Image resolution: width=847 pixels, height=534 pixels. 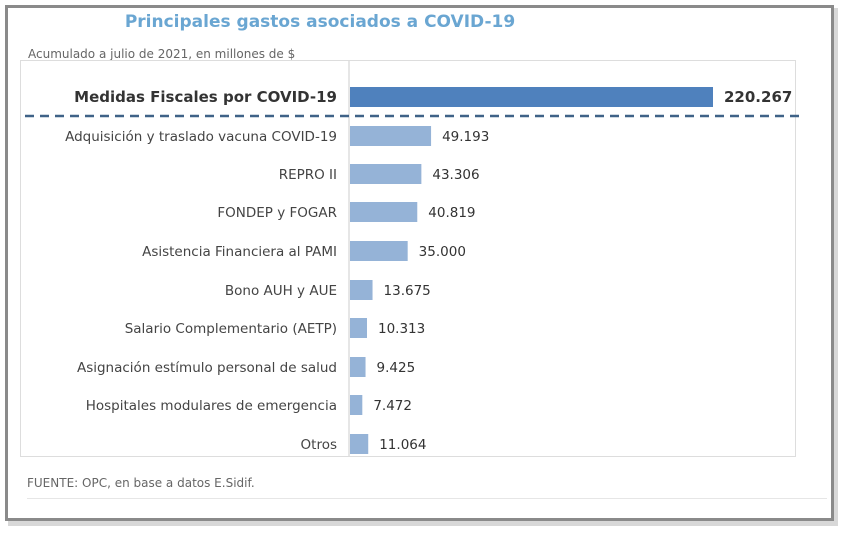 I want to click on data-label: 49.193, so click(x=465, y=137).